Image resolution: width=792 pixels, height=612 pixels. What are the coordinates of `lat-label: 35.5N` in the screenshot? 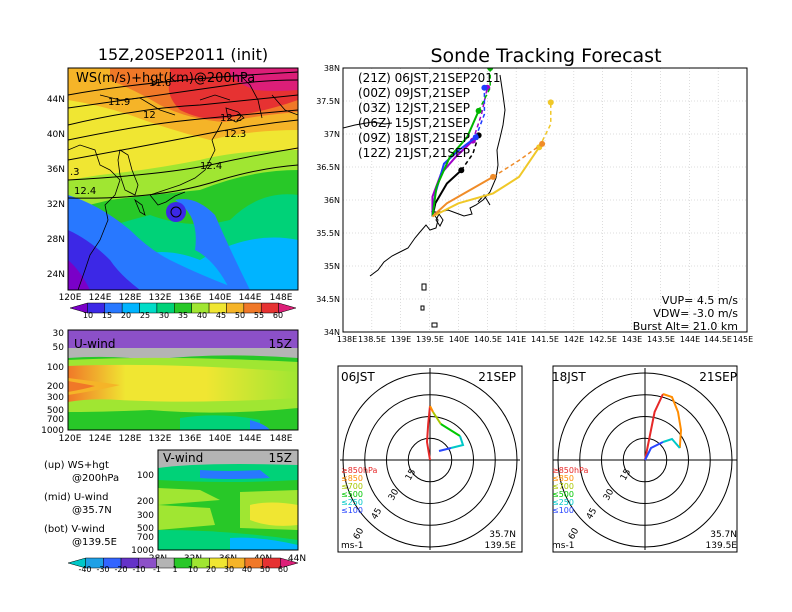 It's located at (328, 233).